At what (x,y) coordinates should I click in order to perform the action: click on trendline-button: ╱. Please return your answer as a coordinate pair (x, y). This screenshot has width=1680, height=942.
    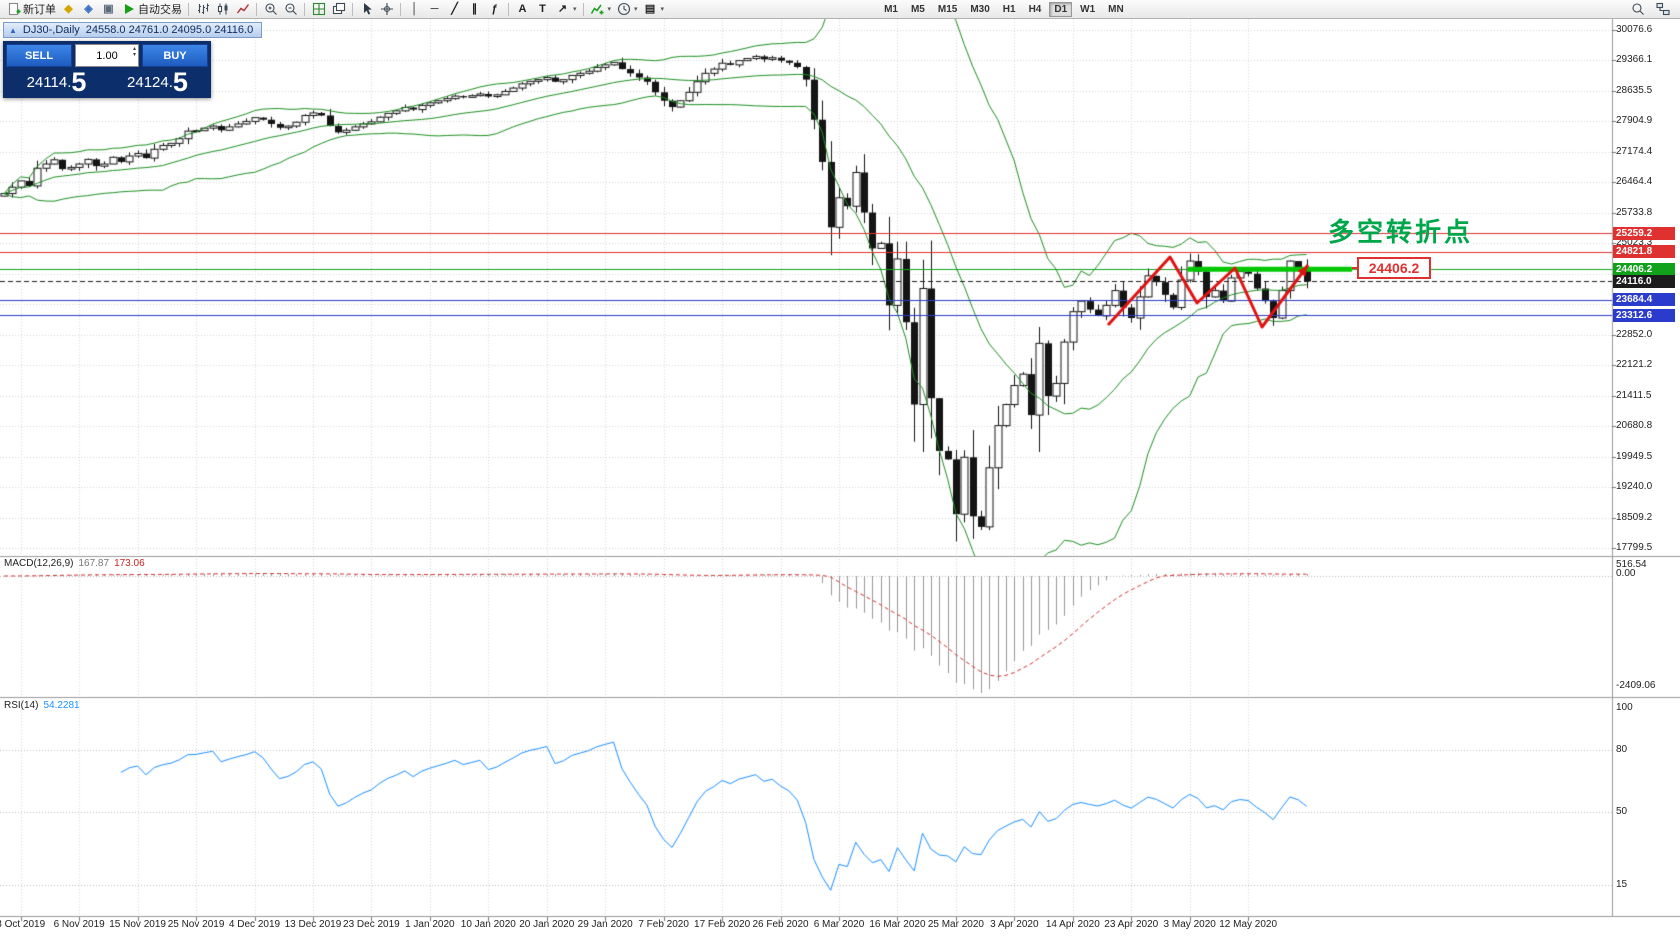
    Looking at the image, I should click on (454, 9).